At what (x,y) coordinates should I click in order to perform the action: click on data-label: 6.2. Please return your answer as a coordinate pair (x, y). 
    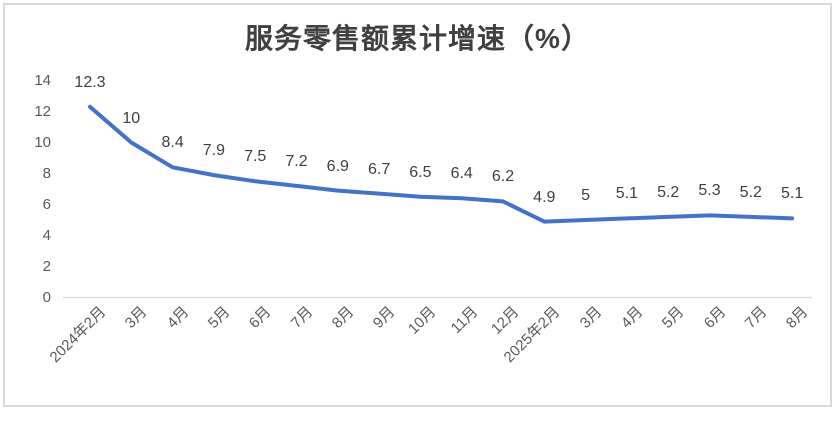
    Looking at the image, I should click on (503, 177).